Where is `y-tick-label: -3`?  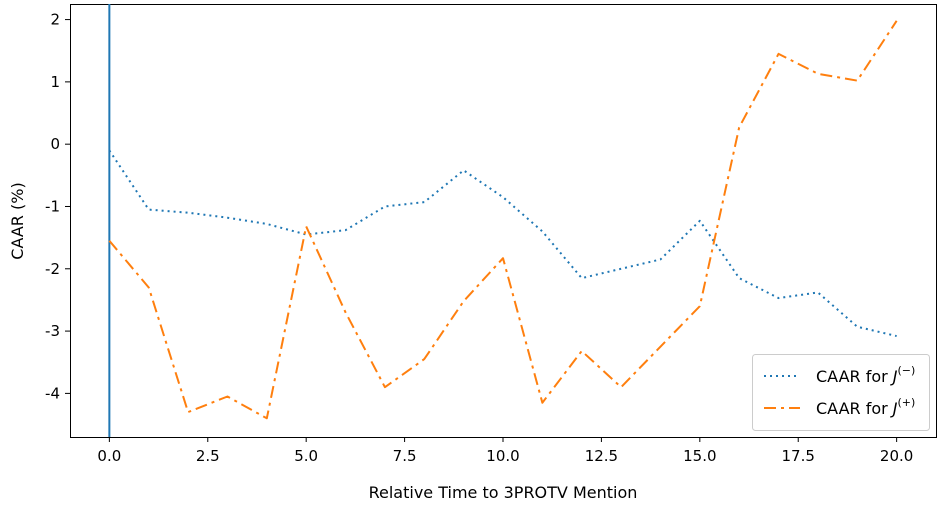 y-tick-label: -3 is located at coordinates (52, 331).